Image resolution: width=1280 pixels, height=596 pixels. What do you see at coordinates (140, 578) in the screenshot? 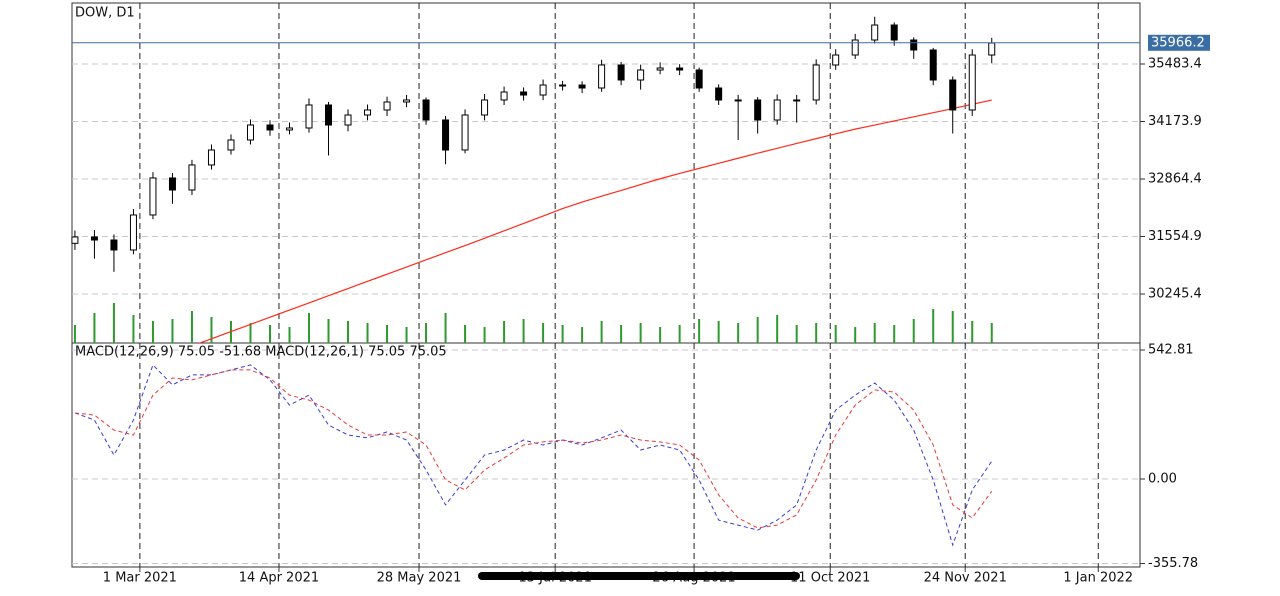
I see `x-tick-label: 1 Mar 2021` at bounding box center [140, 578].